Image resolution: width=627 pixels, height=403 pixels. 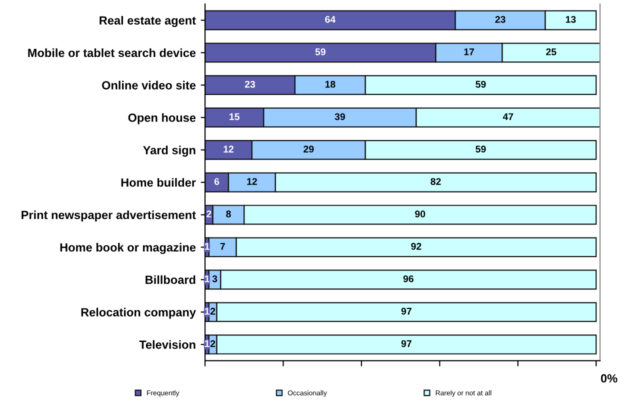 What do you see at coordinates (435, 181) in the screenshot?
I see `data-label: 82` at bounding box center [435, 181].